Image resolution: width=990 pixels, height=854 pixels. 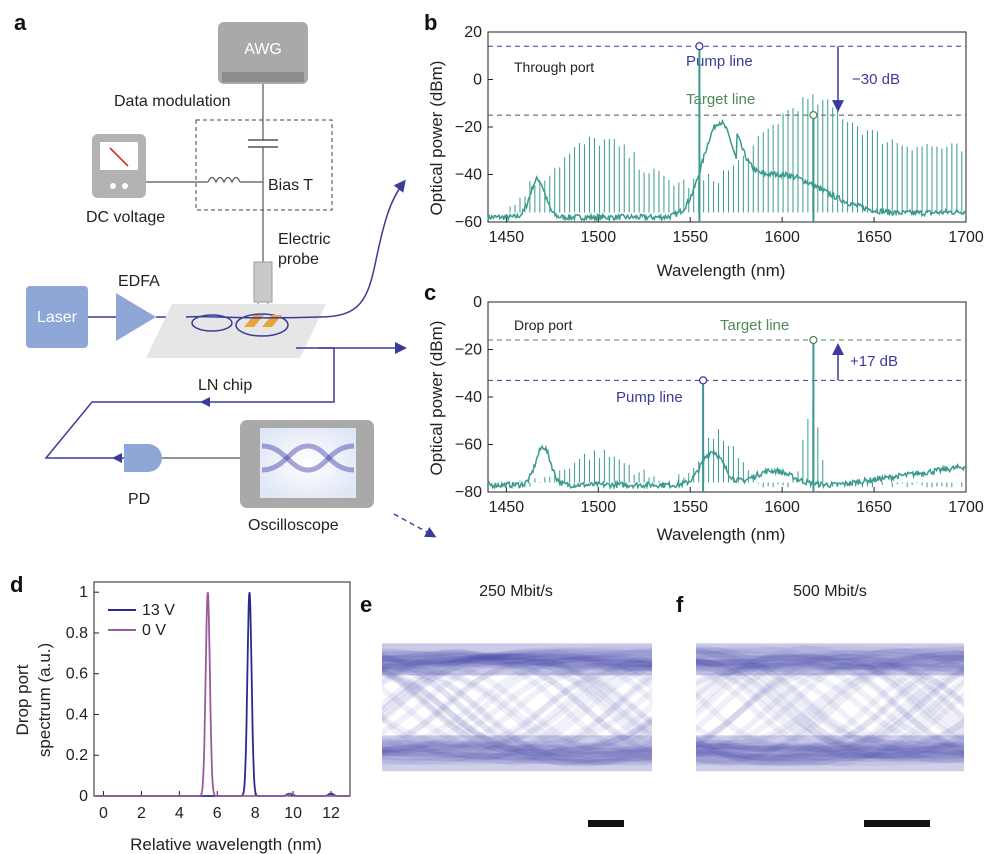 What do you see at coordinates (736, 444) in the screenshot?
I see `comb-lines` at bounding box center [736, 444].